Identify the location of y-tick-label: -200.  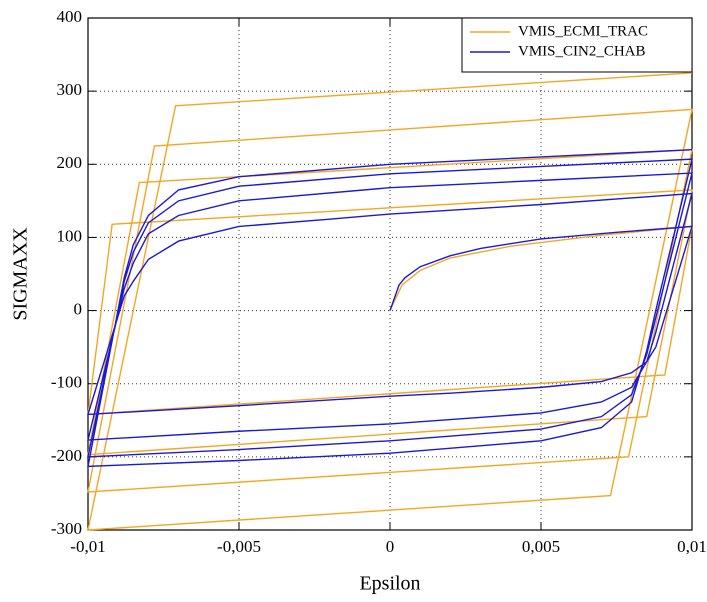
(66, 455).